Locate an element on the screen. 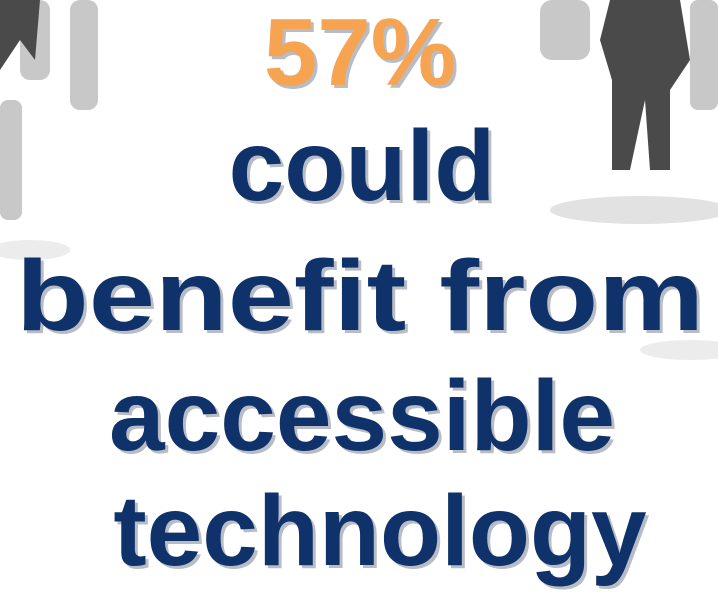 The image size is (718, 598). text-line: could is located at coordinates (362, 166).